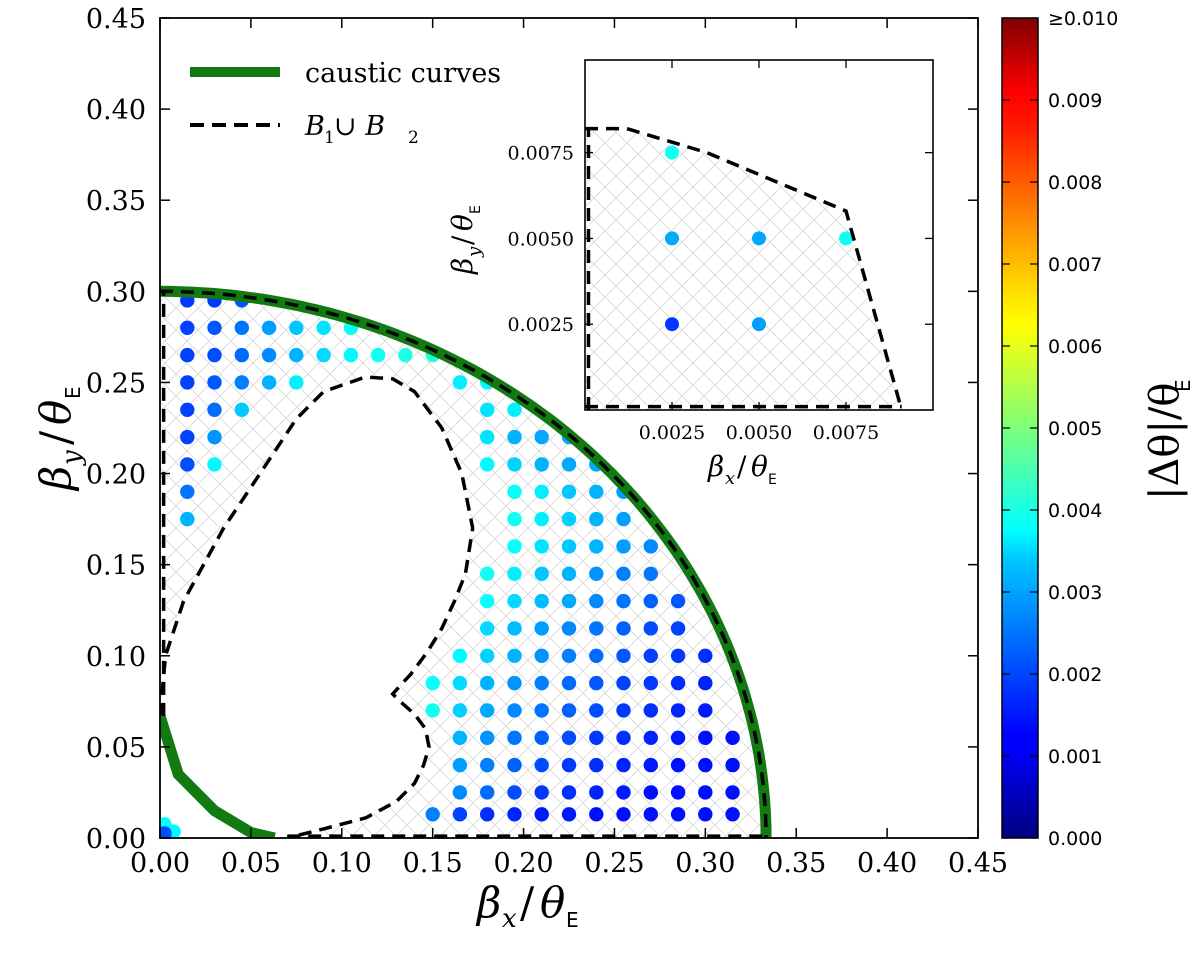 The height and width of the screenshot is (953, 1200). Describe the element at coordinates (116, 748) in the screenshot. I see `y-tick-label: 0.05` at that location.